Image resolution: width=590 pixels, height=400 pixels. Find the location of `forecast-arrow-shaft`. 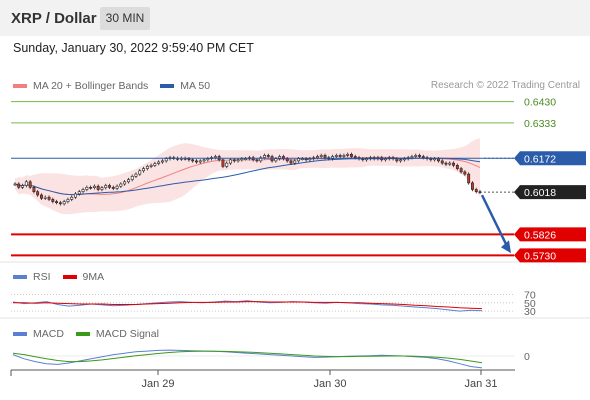

forecast-arrow-shaft is located at coordinates (495, 221).